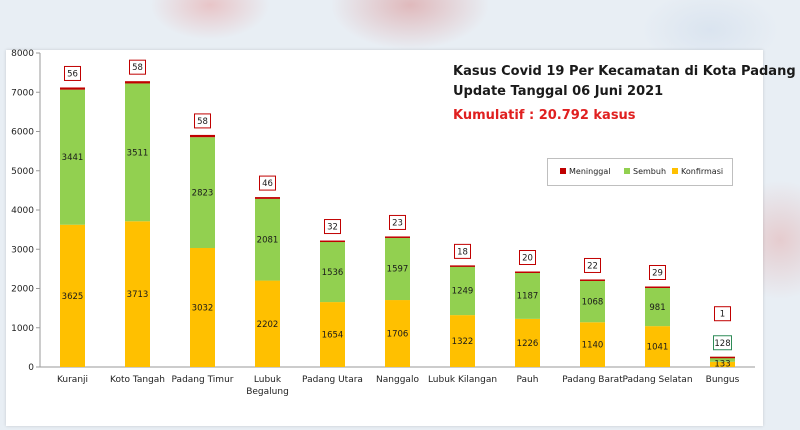 Image resolution: width=800 pixels, height=430 pixels. What do you see at coordinates (332, 380) in the screenshot?
I see `x-category-label: Padang Utara` at bounding box center [332, 380].